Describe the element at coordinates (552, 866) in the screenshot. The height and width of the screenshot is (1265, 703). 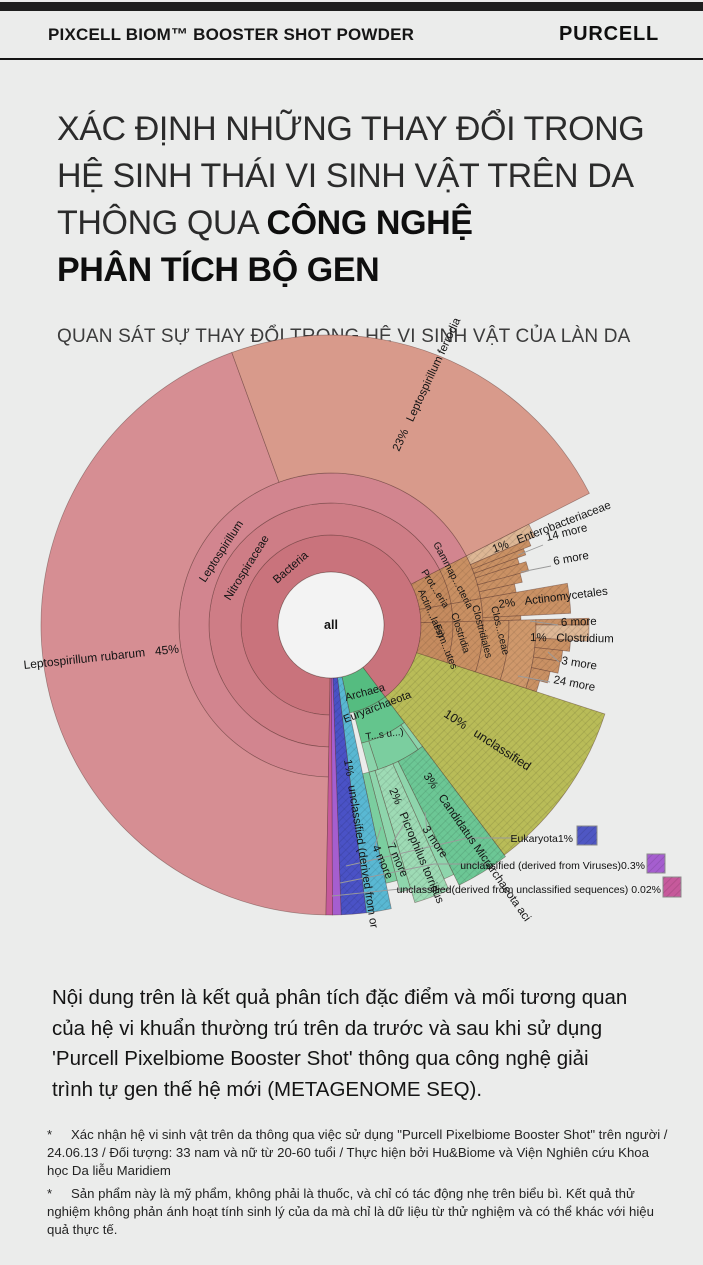
I see `legend-label: unclassified (derived from Viruses)0.3%` at that location.